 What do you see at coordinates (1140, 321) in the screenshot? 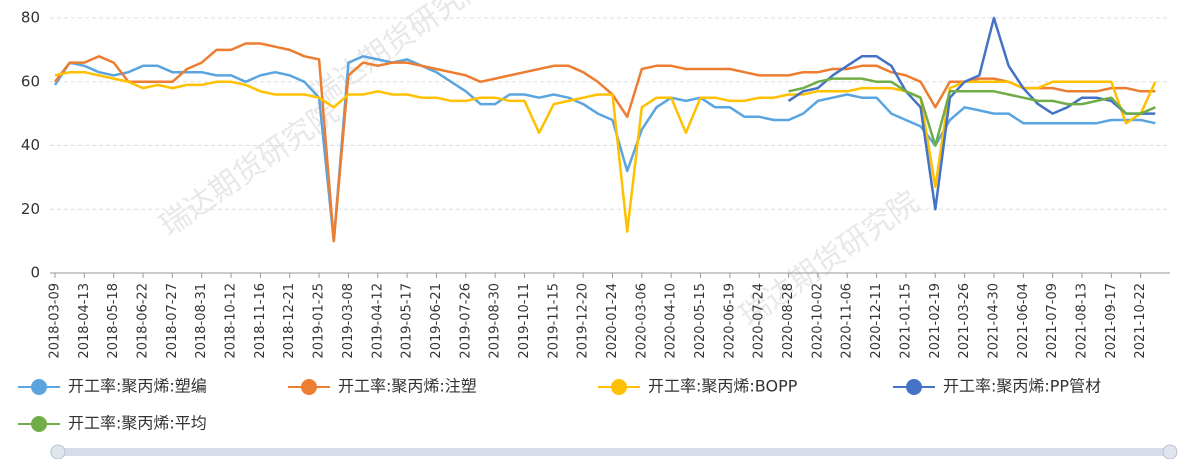
I see `x-tick-label: 2021-10-22` at bounding box center [1140, 321].